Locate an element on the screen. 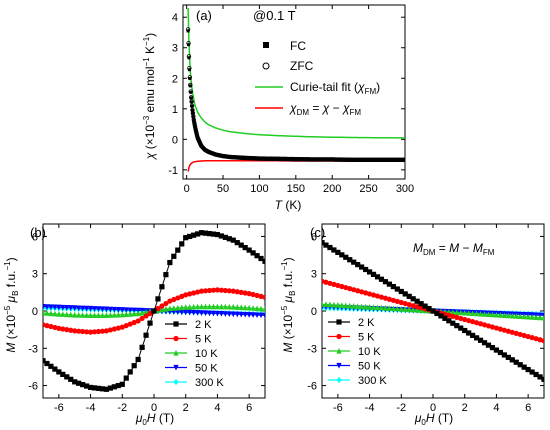  panel-c-ytick-label: 6 is located at coordinates (314, 237).